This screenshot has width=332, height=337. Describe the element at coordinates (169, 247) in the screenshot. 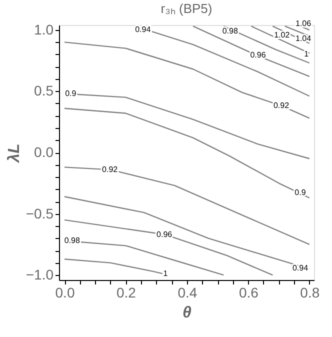

I see `line-series` at that location.